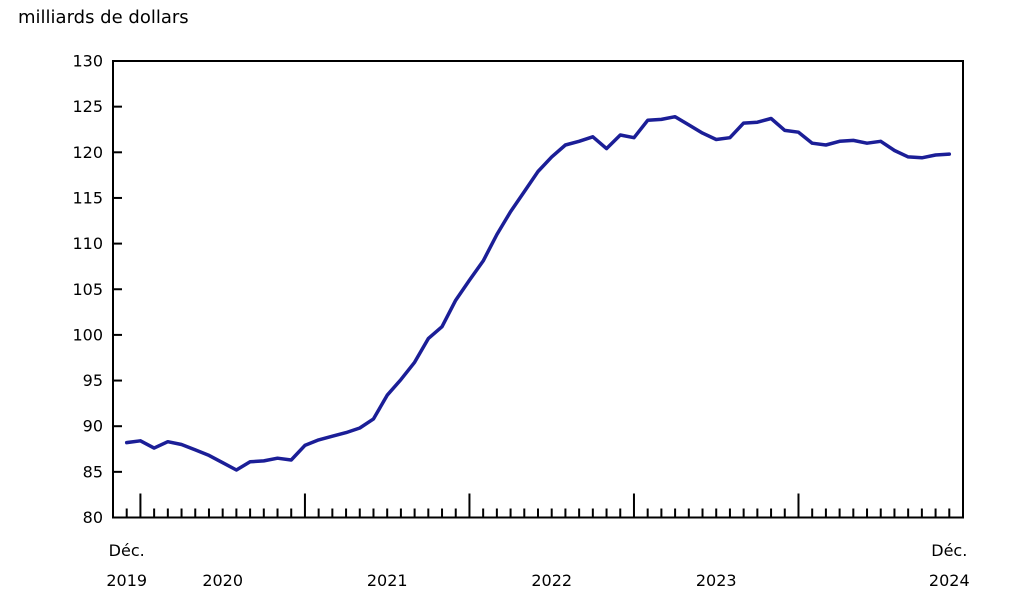 The height and width of the screenshot is (600, 1028). I want to click on y-tick-label: 80, so click(93, 517).